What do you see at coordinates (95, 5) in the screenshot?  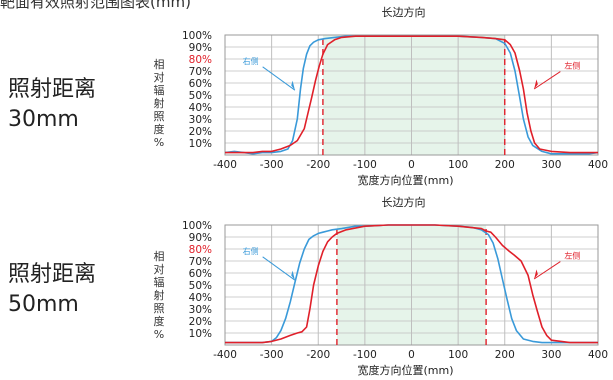 I see `page-title: 靶面有效照射范围图表(mm)` at bounding box center [95, 5].